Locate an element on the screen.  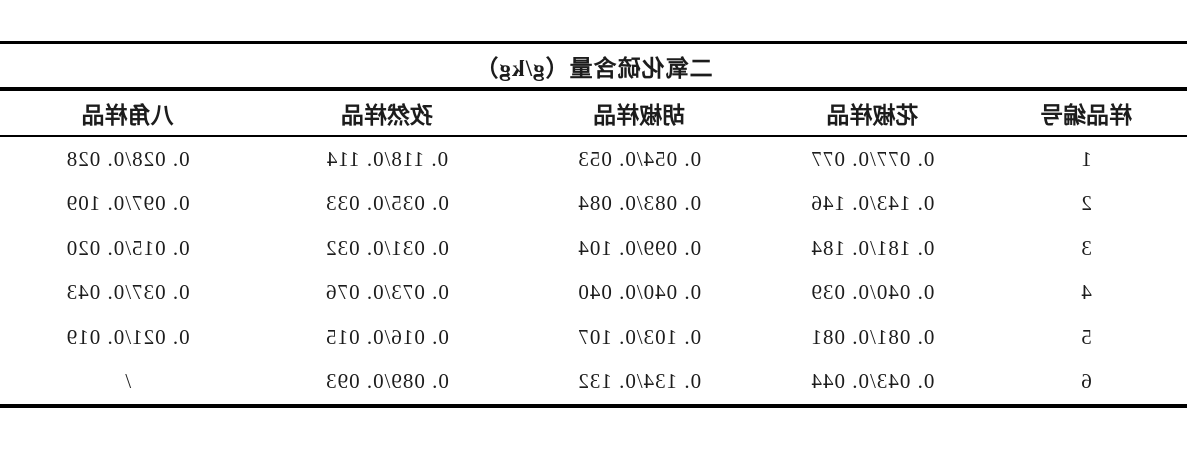
table-cell: 0. 043/0. 044 is located at coordinates (872, 381).